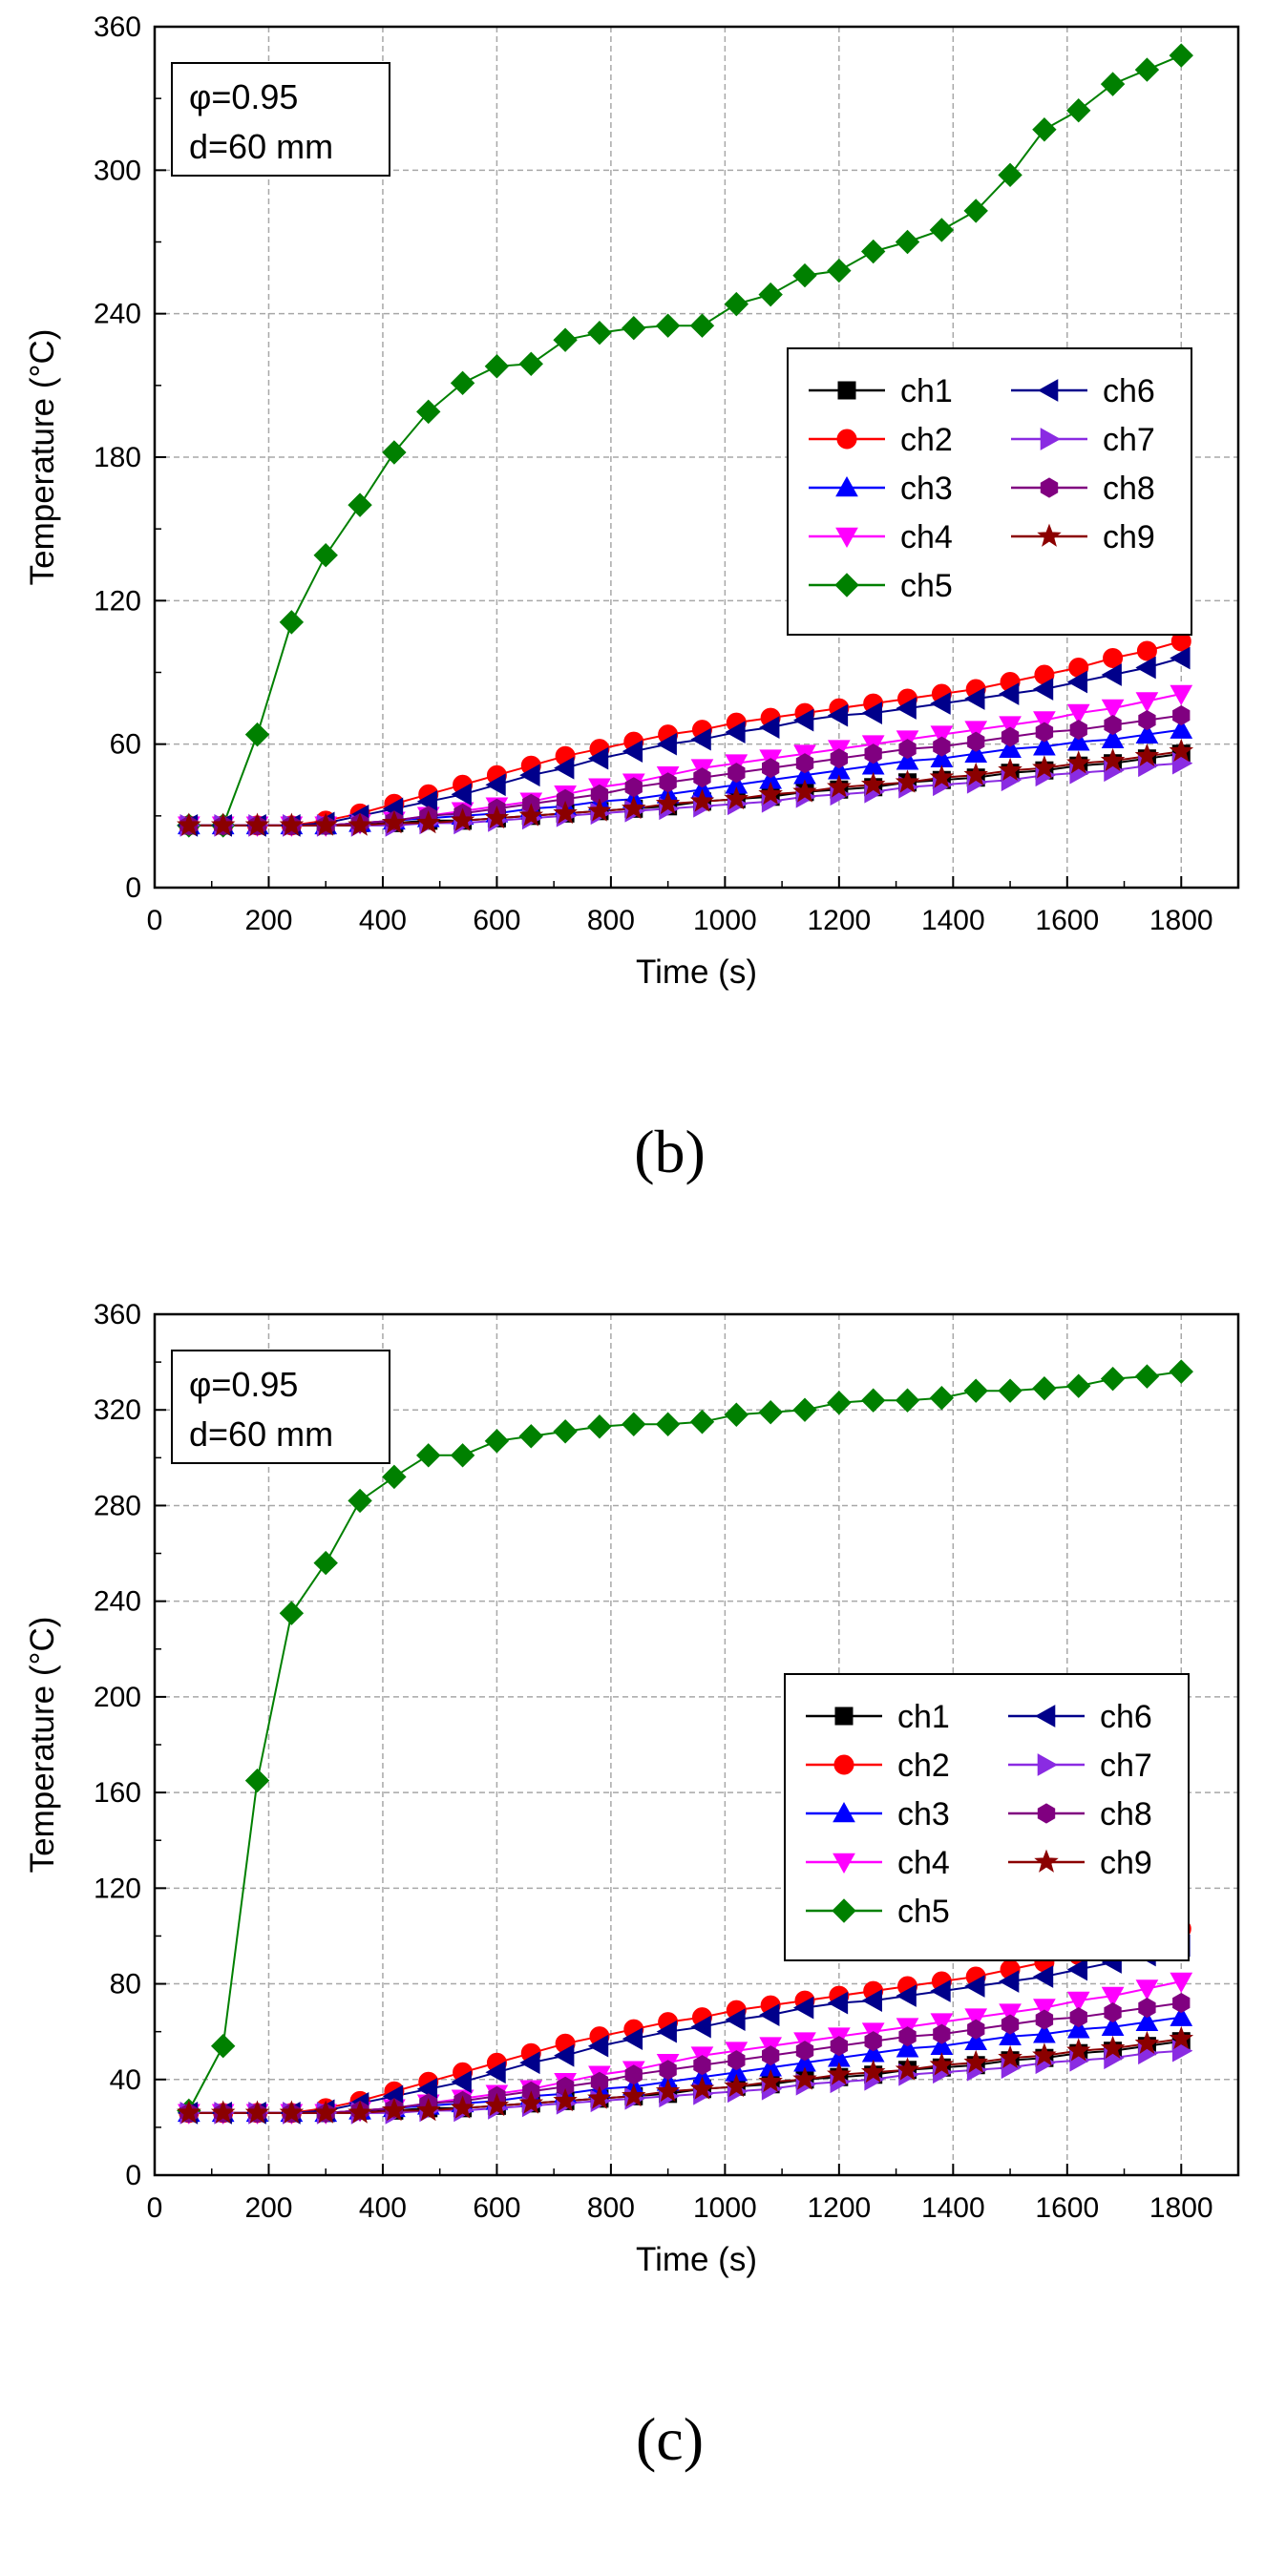 This screenshot has width=1265, height=2576. Describe the element at coordinates (926, 586) in the screenshot. I see `legend-label-ch5: ch5` at that location.